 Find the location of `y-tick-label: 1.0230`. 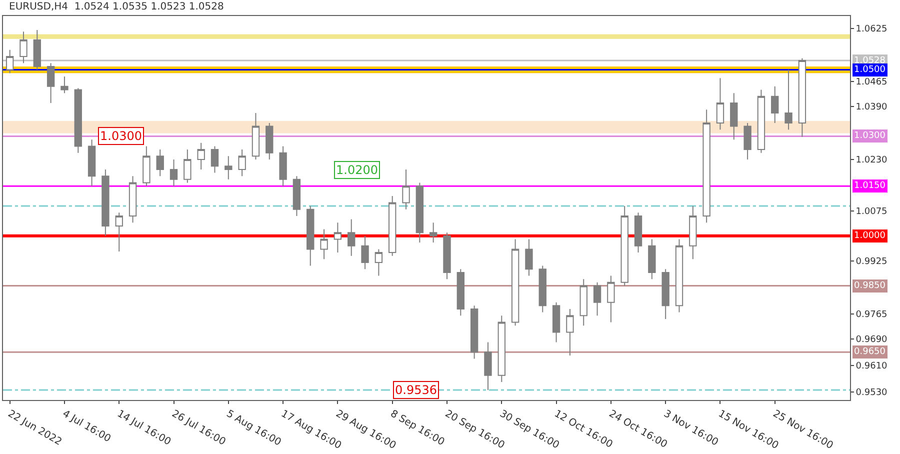

y-tick-label: 1.0230 is located at coordinates (872, 161).